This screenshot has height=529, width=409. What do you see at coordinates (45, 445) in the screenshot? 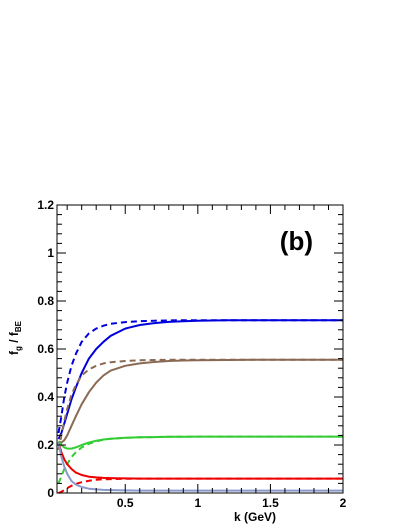
I see `y-tick-label: 0.2` at bounding box center [45, 445].